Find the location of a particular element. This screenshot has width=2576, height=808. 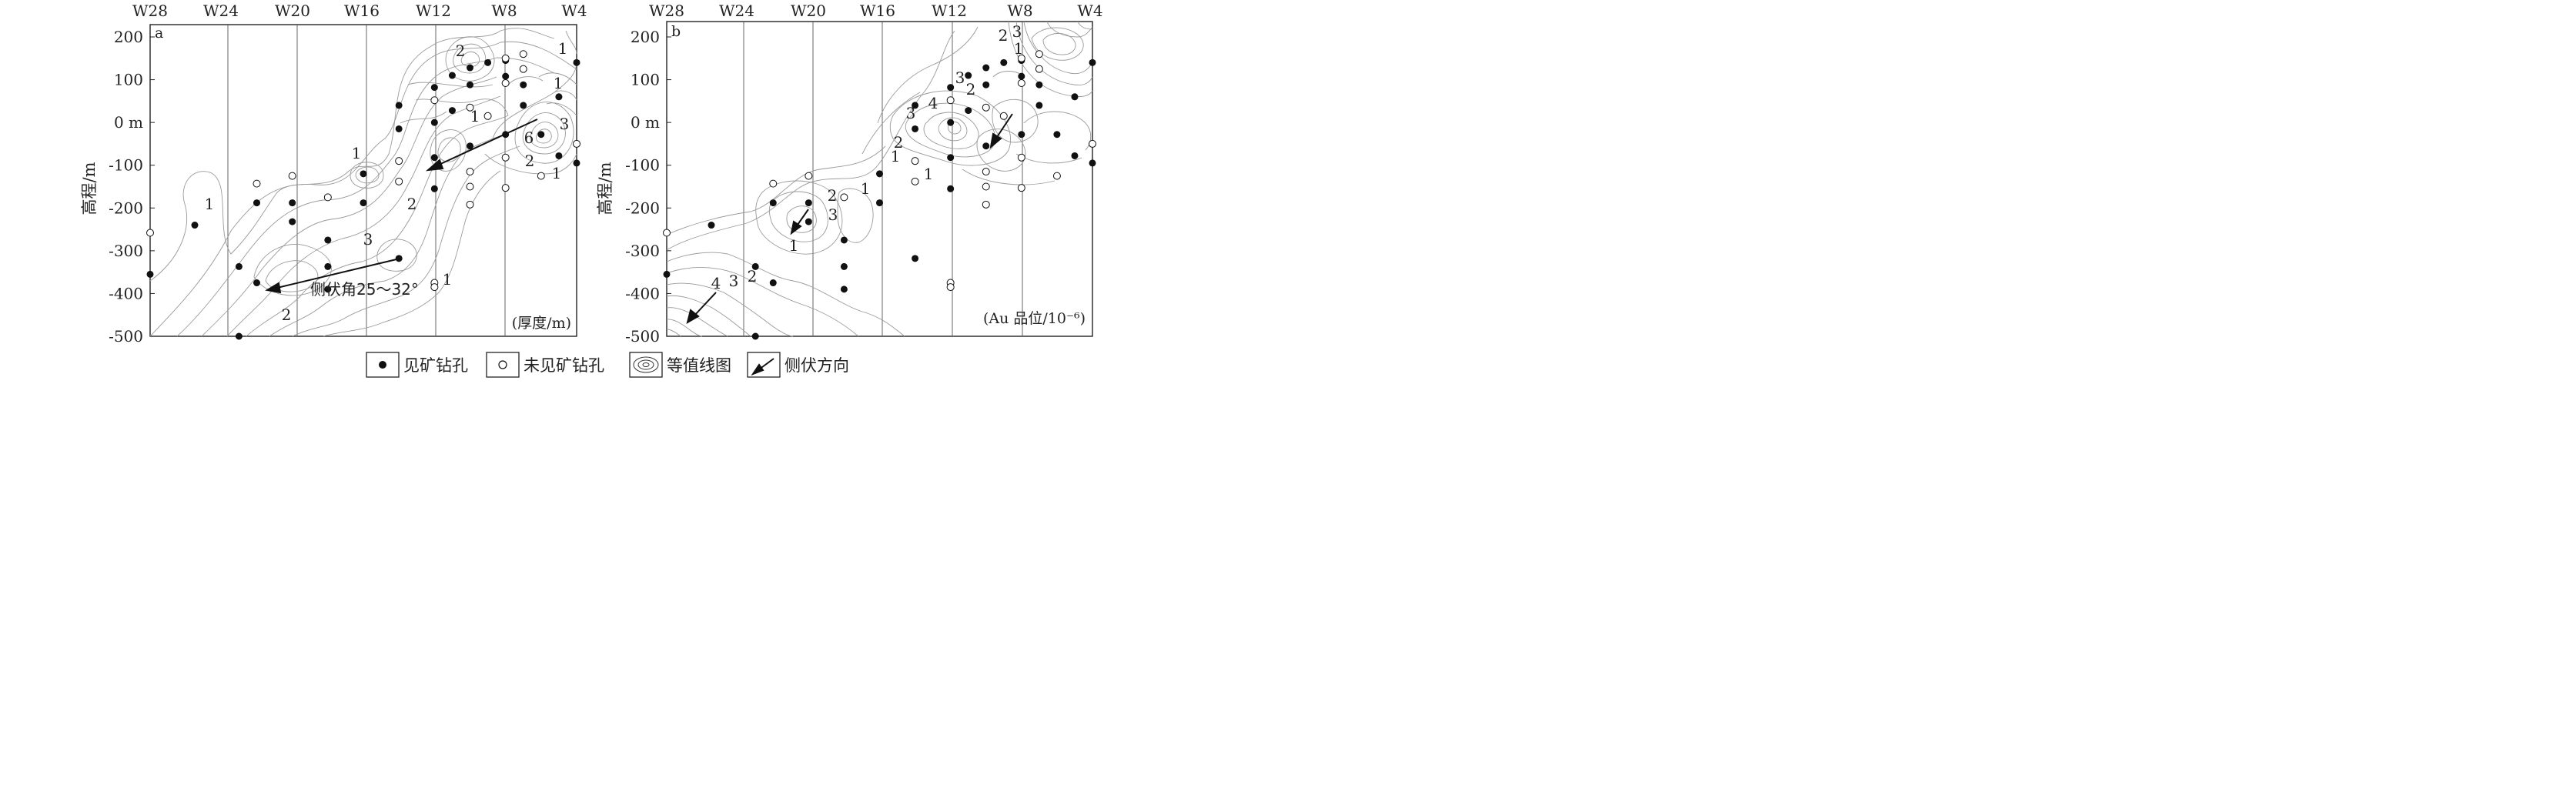

legend-contour-box is located at coordinates (646, 365).